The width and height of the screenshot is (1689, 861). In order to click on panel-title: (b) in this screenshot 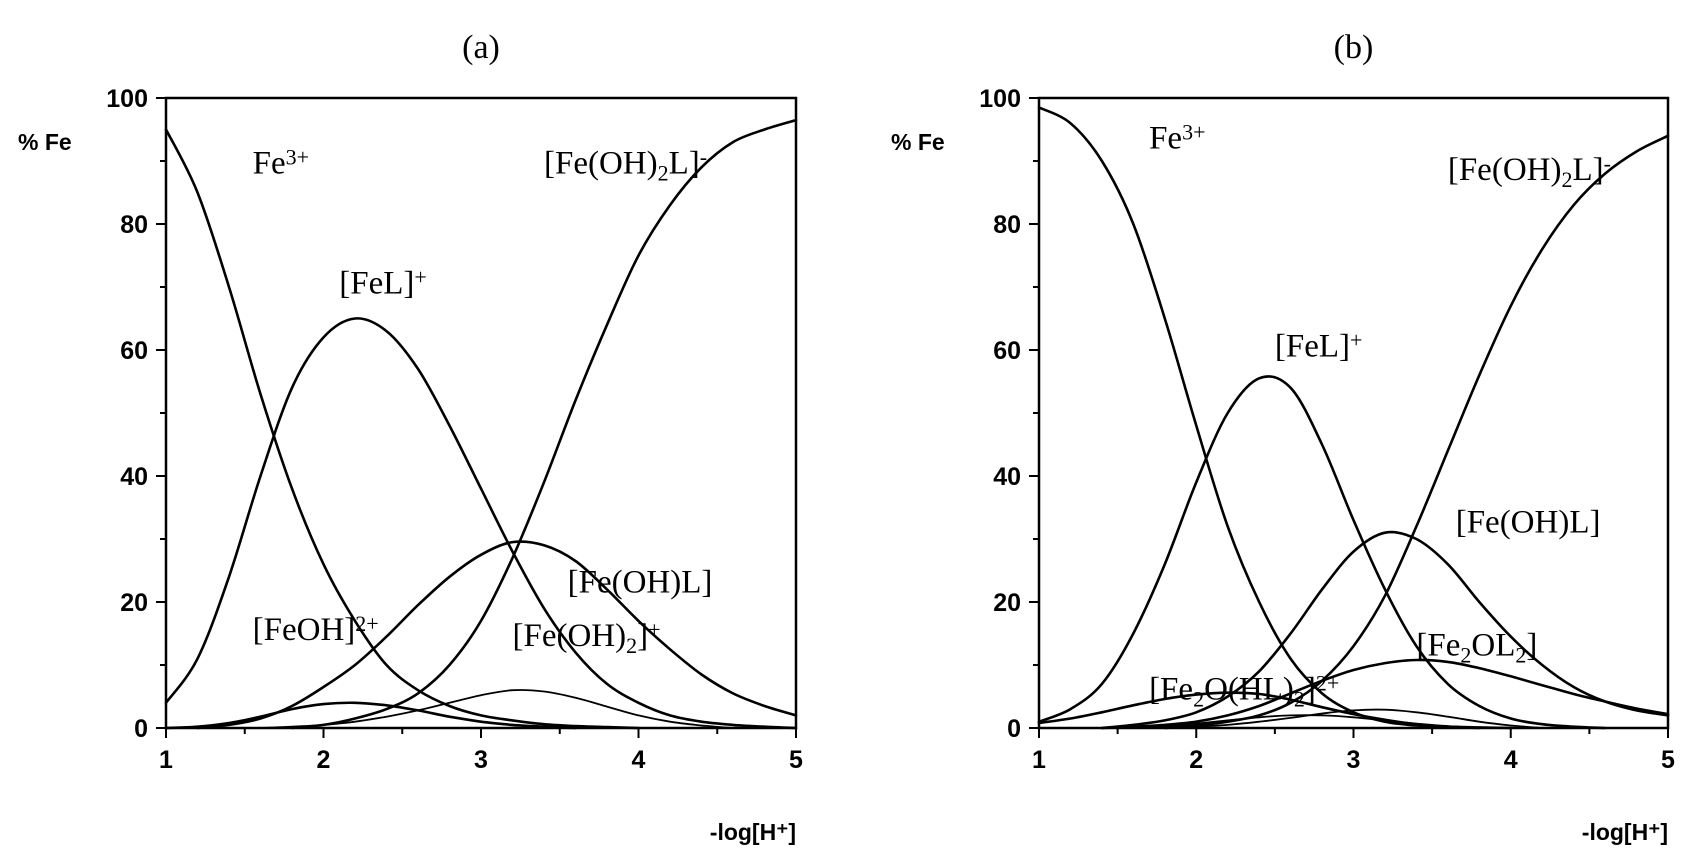, I will do `click(1354, 47)`.